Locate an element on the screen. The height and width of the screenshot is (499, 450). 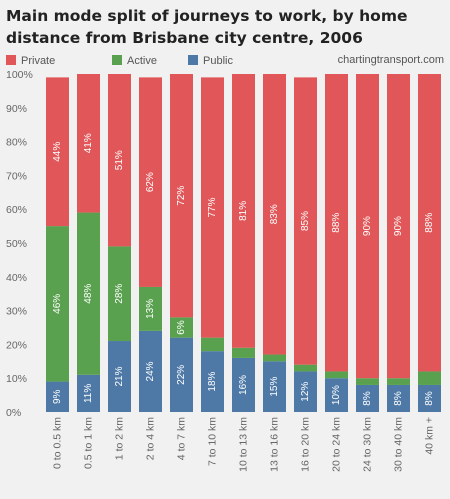
legend-item-active: Active is located at coordinates (134, 61).